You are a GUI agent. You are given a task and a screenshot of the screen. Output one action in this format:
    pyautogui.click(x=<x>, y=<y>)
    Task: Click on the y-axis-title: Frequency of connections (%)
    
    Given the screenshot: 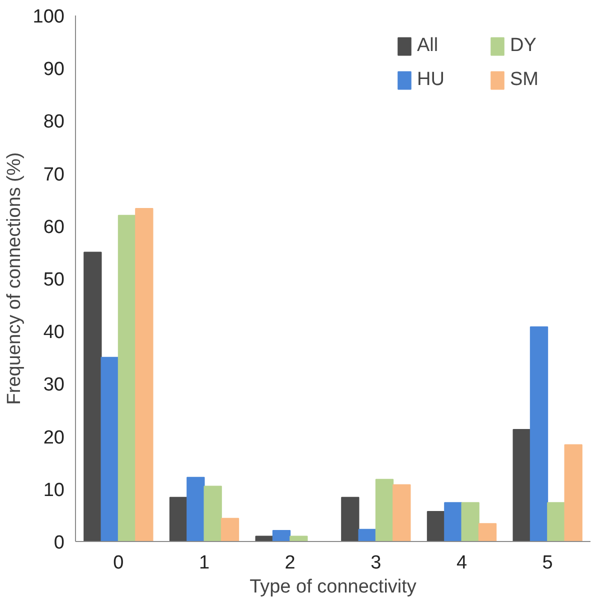 What is the action you would take?
    pyautogui.click(x=14, y=278)
    